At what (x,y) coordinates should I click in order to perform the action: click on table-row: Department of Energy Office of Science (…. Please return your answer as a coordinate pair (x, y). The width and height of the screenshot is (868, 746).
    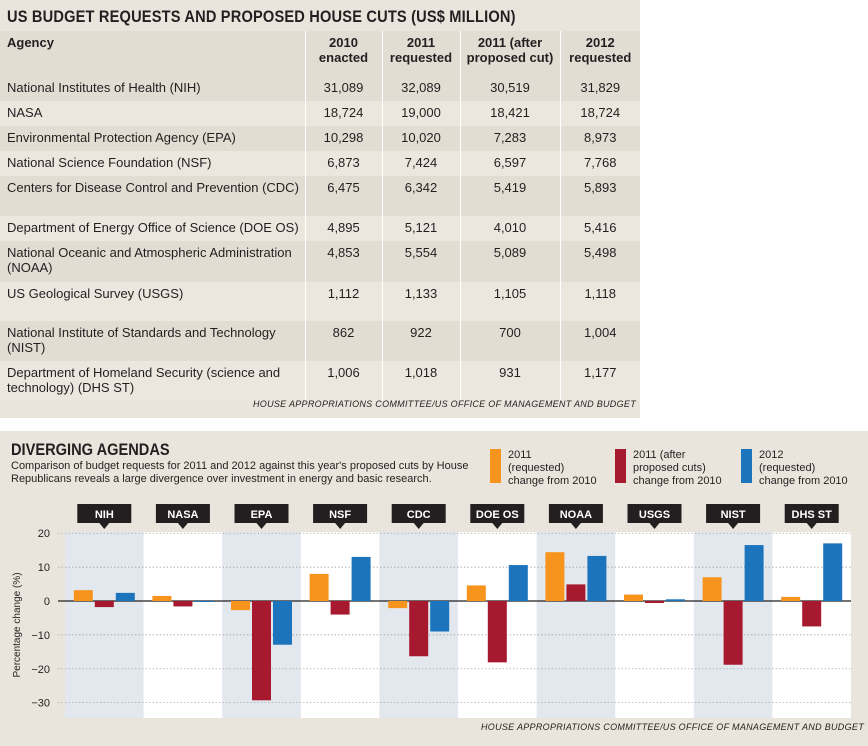
    Looking at the image, I should click on (320, 228).